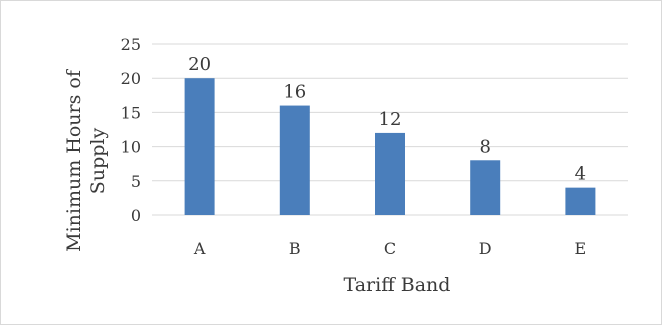 The height and width of the screenshot is (326, 662). Describe the element at coordinates (581, 248) in the screenshot. I see `x-tick-label-E: E` at that location.